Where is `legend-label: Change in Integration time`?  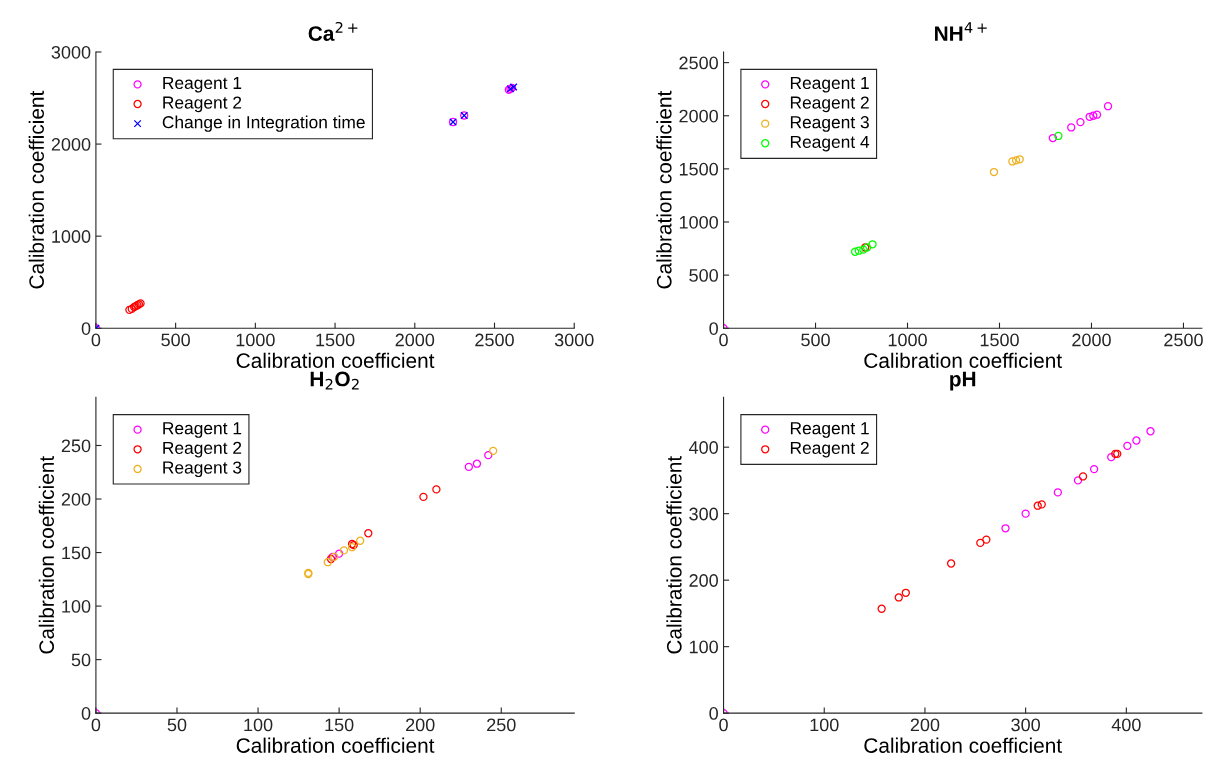 legend-label: Change in Integration time is located at coordinates (263, 123).